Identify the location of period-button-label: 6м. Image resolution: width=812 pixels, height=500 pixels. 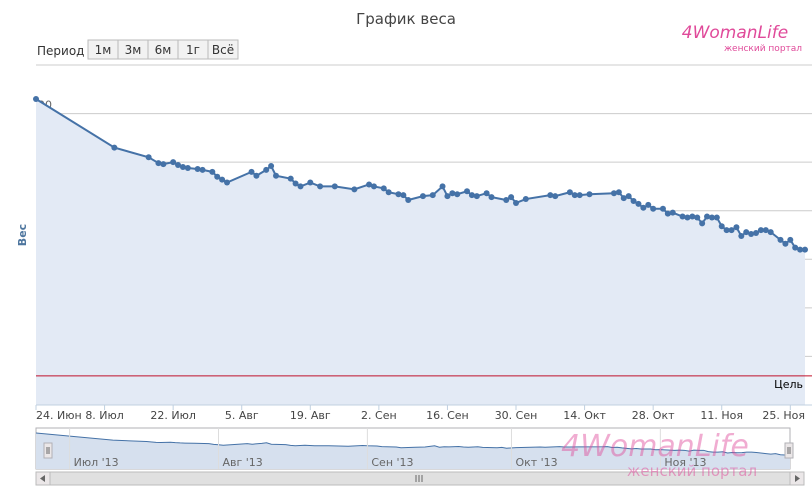
(163, 50).